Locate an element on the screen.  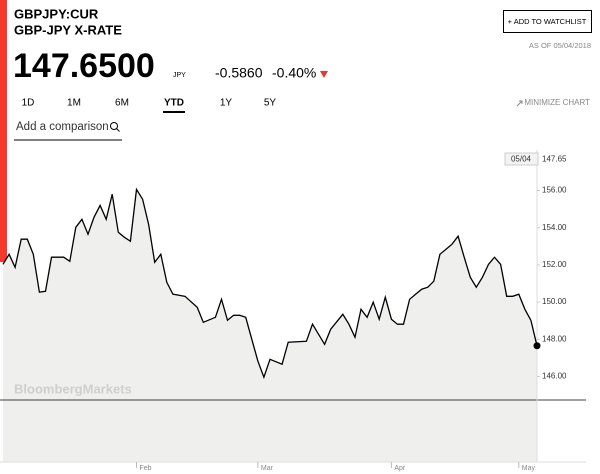
watchlist-button is located at coordinates (547, 21).